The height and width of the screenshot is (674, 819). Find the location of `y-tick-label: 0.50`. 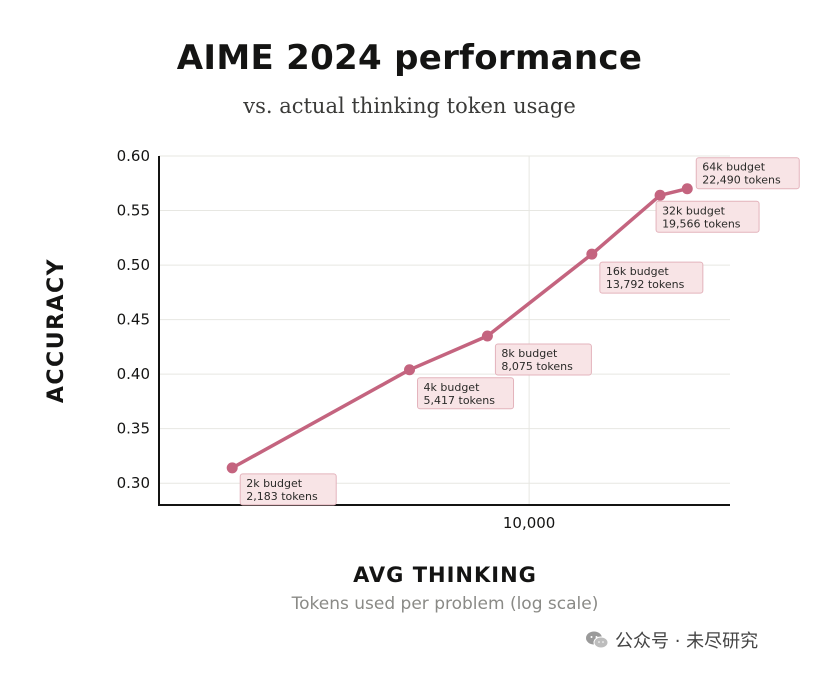

y-tick-label: 0.50 is located at coordinates (133, 265).